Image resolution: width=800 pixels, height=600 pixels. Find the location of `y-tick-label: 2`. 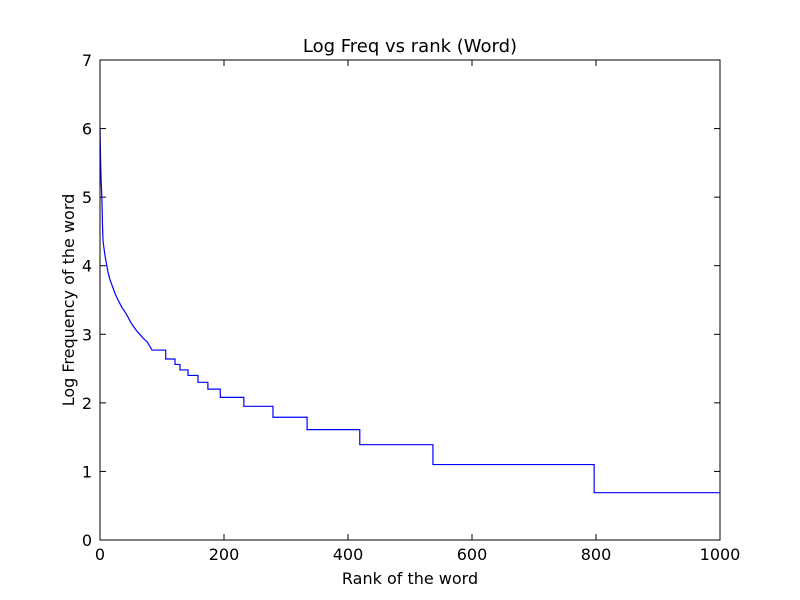

y-tick-label: 2 is located at coordinates (87, 403).